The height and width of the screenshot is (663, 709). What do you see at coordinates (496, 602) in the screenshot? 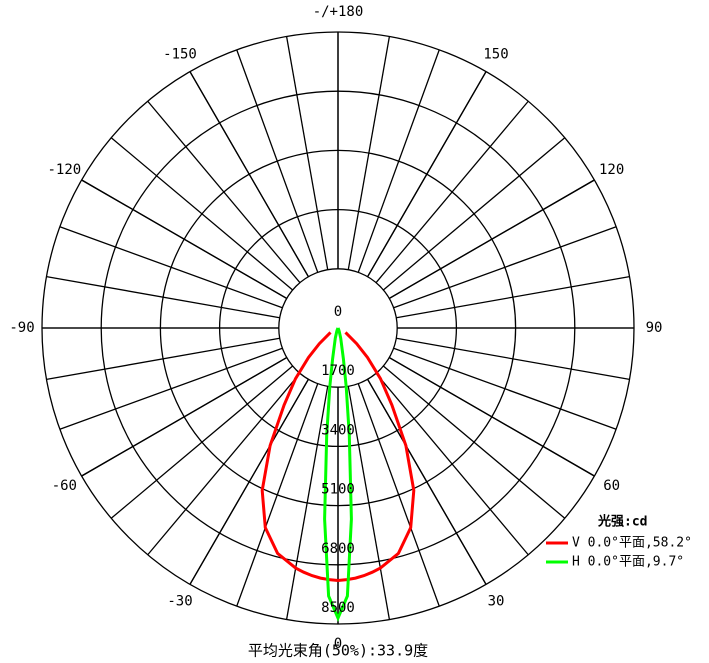
I see `angle-label: 30` at bounding box center [496, 602].